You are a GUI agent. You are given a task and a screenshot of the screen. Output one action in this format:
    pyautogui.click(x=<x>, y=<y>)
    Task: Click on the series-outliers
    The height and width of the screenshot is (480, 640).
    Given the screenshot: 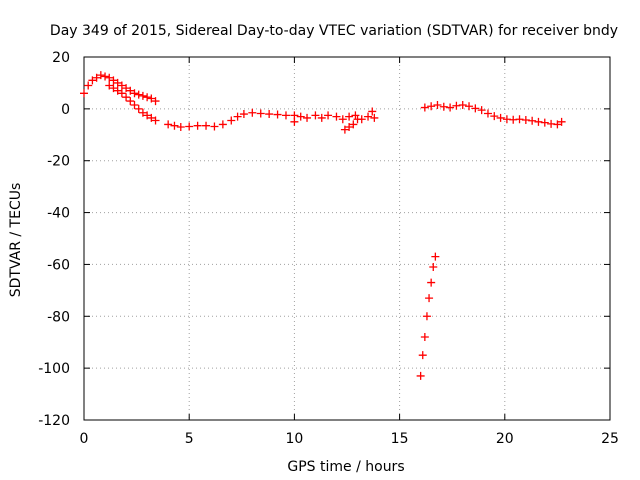 What is the action you would take?
    pyautogui.click(x=333, y=120)
    